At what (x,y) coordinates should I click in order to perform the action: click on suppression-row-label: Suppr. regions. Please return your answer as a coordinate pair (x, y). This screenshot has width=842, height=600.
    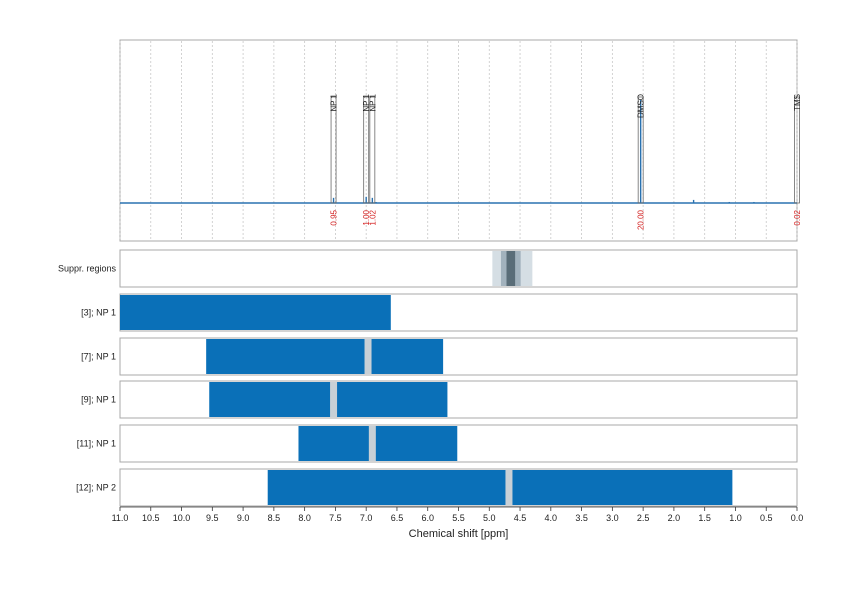
    Looking at the image, I should click on (87, 269).